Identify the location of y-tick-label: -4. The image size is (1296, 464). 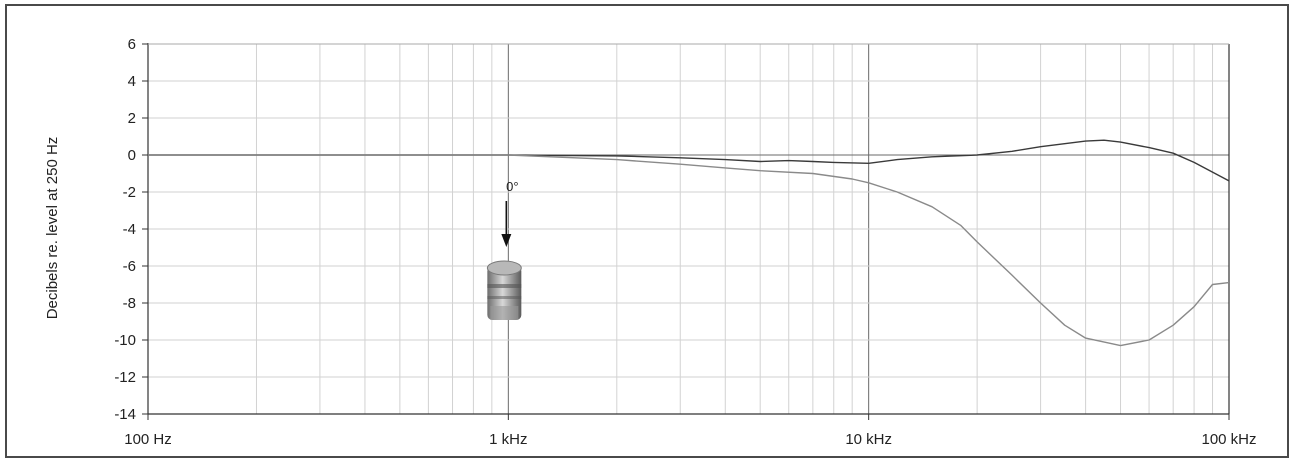
(129, 229).